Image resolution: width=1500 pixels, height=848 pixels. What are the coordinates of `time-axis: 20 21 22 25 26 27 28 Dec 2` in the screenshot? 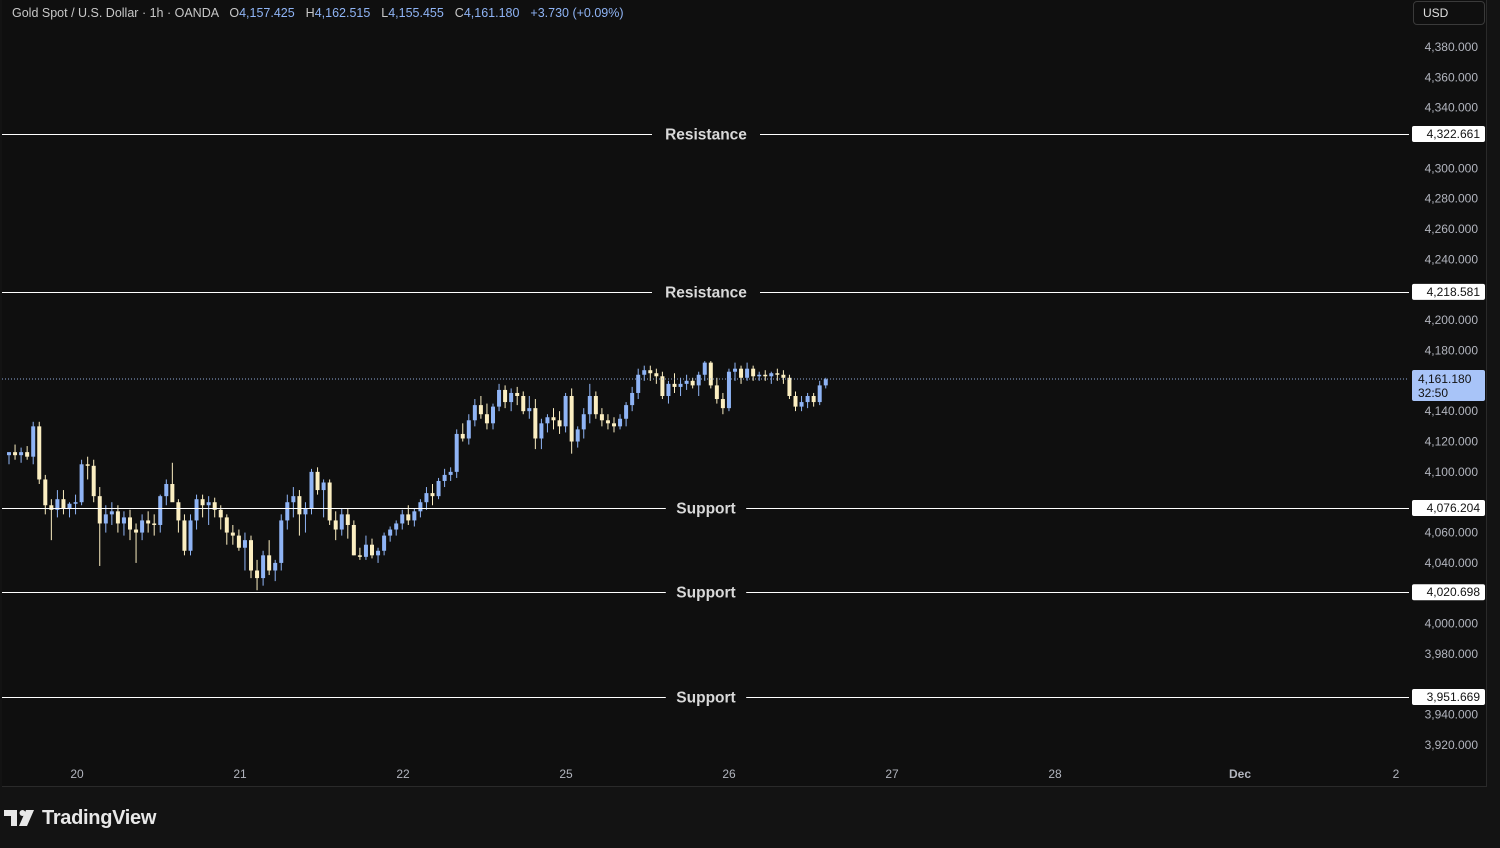 It's located at (734, 774).